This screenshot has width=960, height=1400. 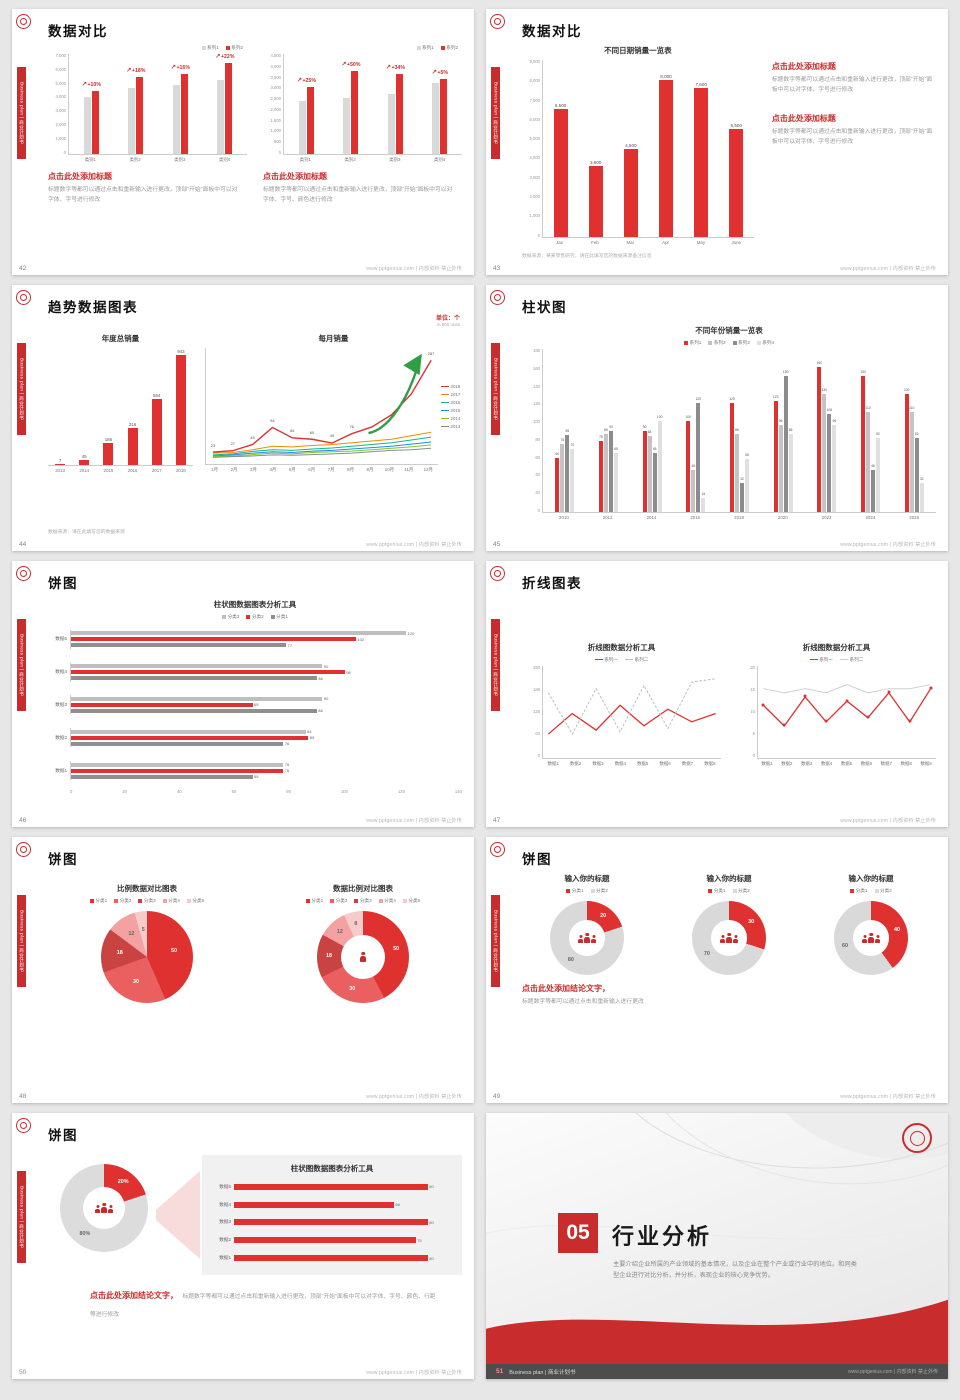 What do you see at coordinates (225, 103) in the screenshot?
I see `bar-group: ↗+22%` at bounding box center [225, 103].